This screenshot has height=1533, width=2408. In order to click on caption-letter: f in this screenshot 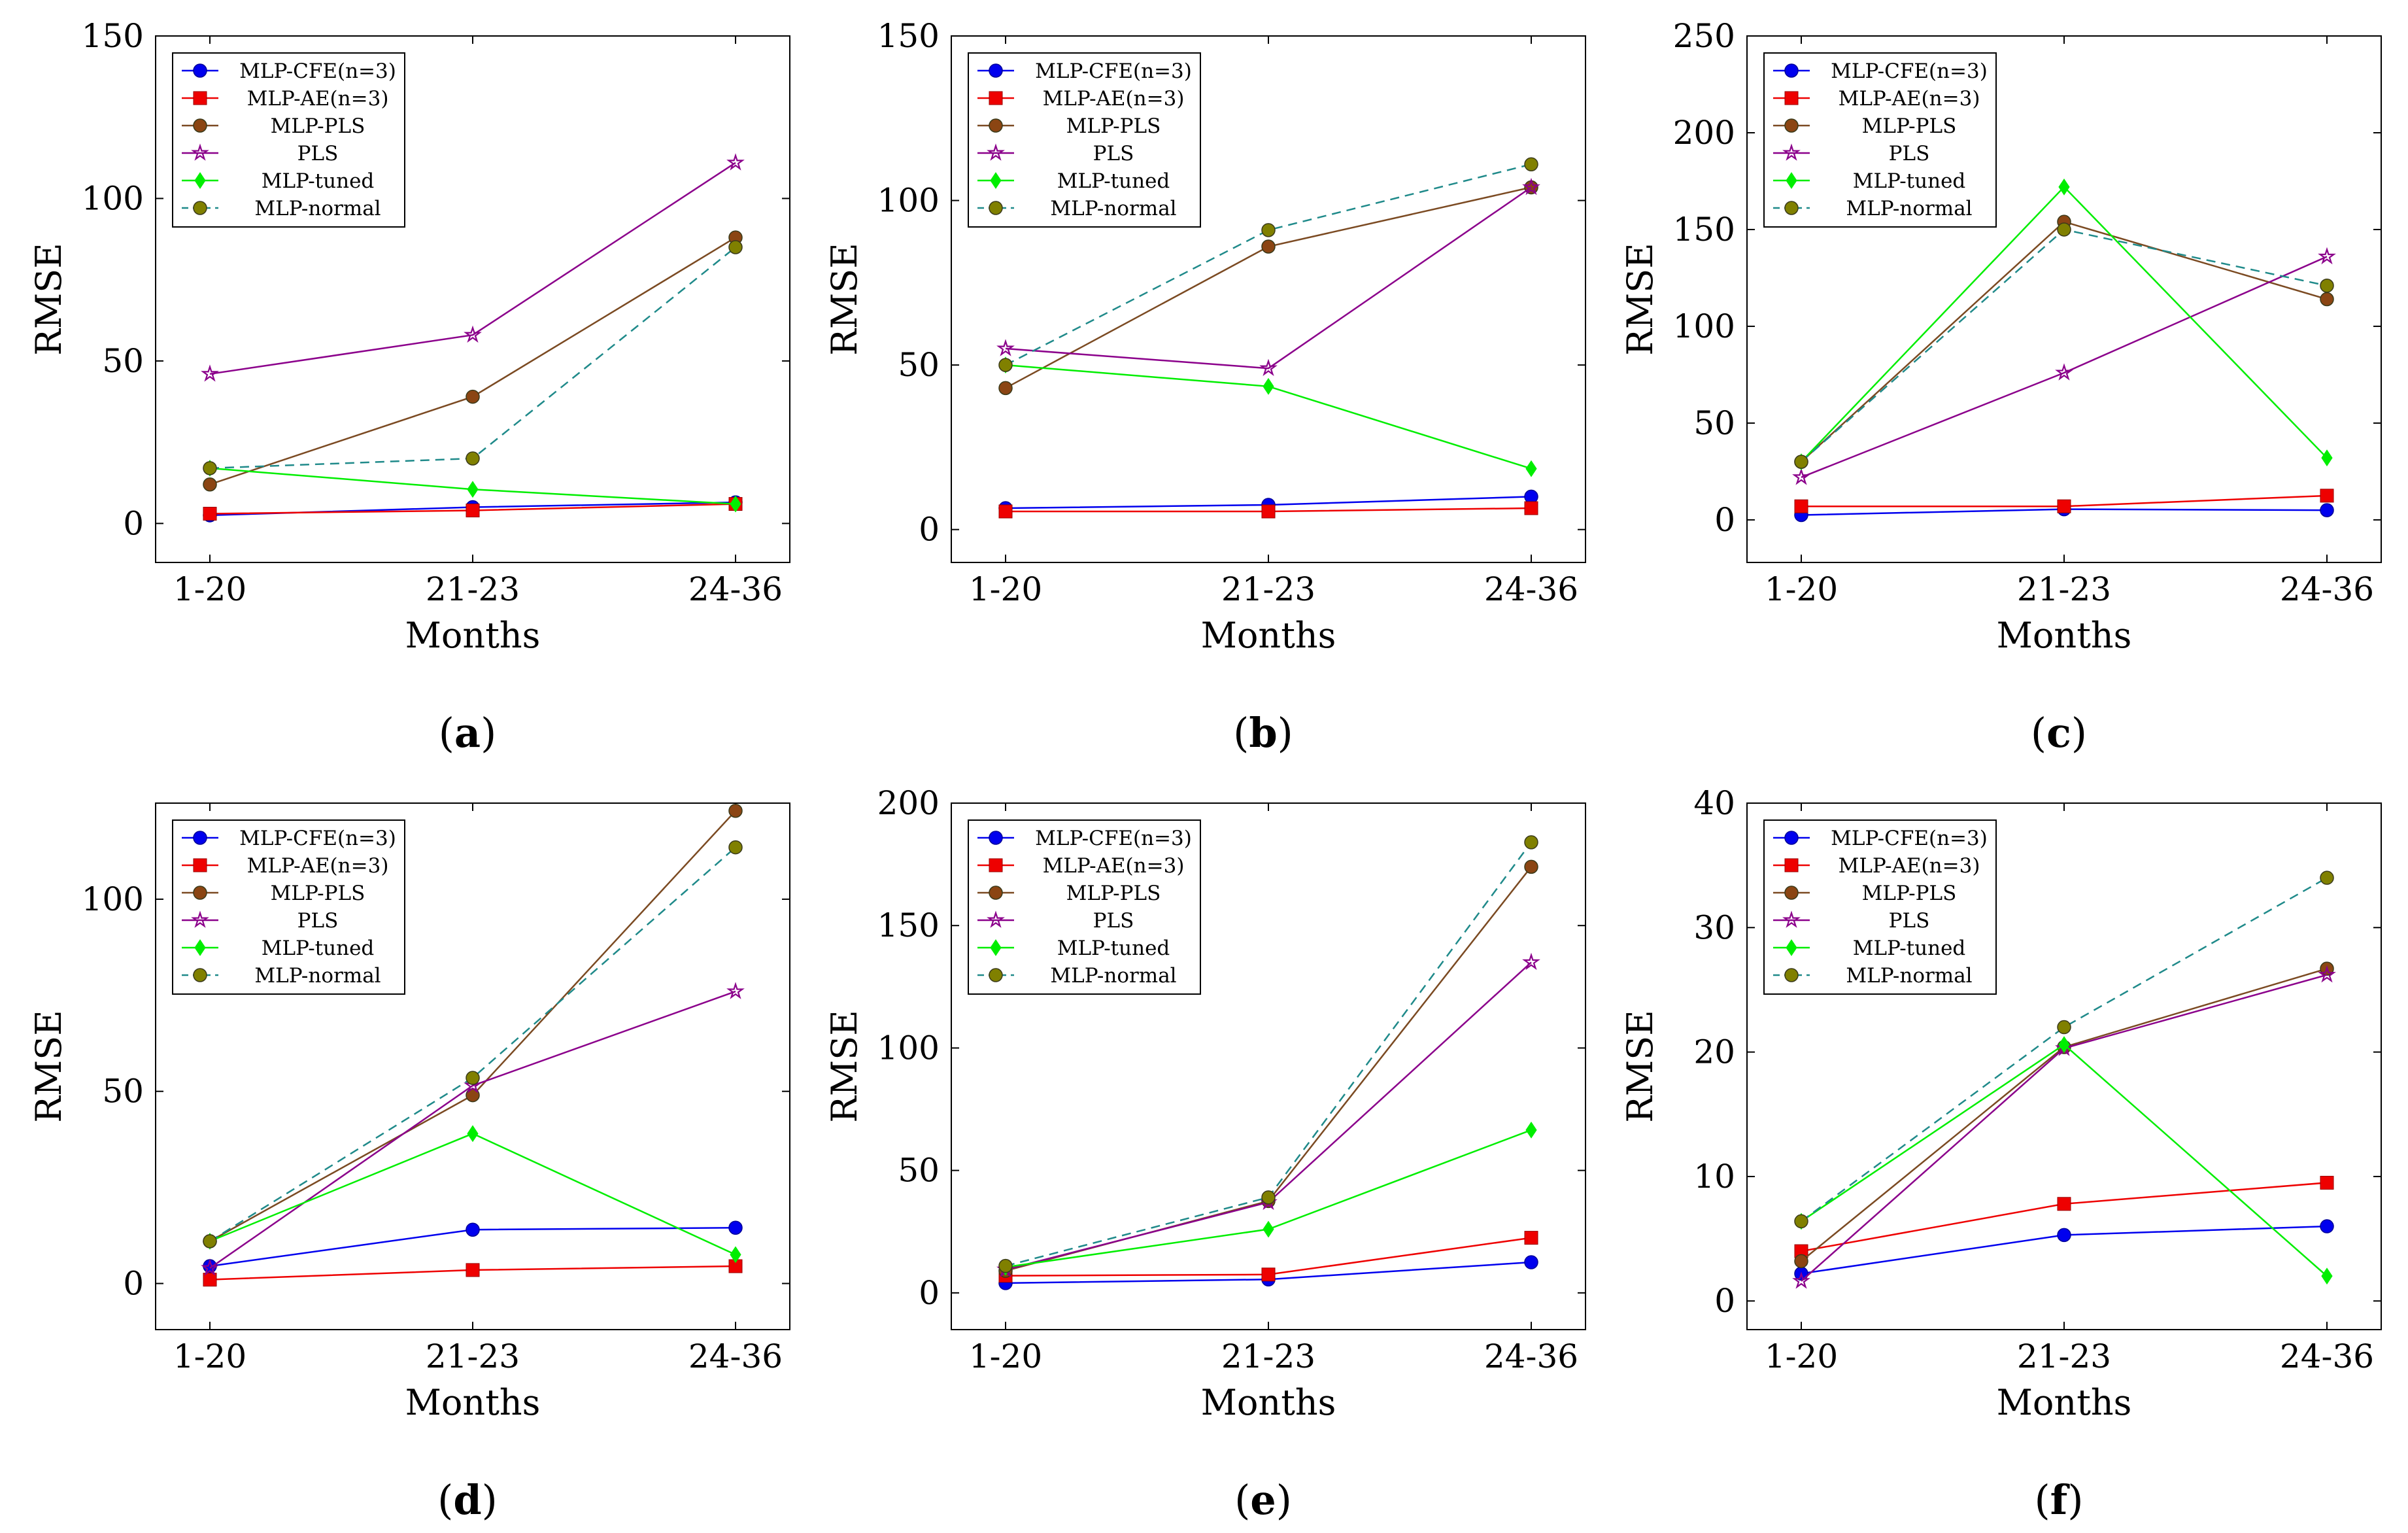, I will do `click(2060, 1500)`.